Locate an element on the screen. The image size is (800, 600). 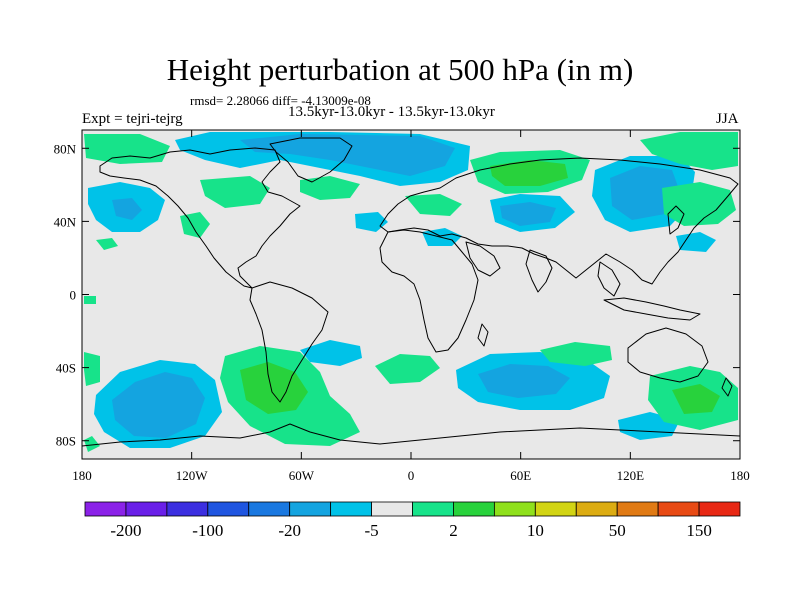
coastline-madagascar is located at coordinates (483, 335).